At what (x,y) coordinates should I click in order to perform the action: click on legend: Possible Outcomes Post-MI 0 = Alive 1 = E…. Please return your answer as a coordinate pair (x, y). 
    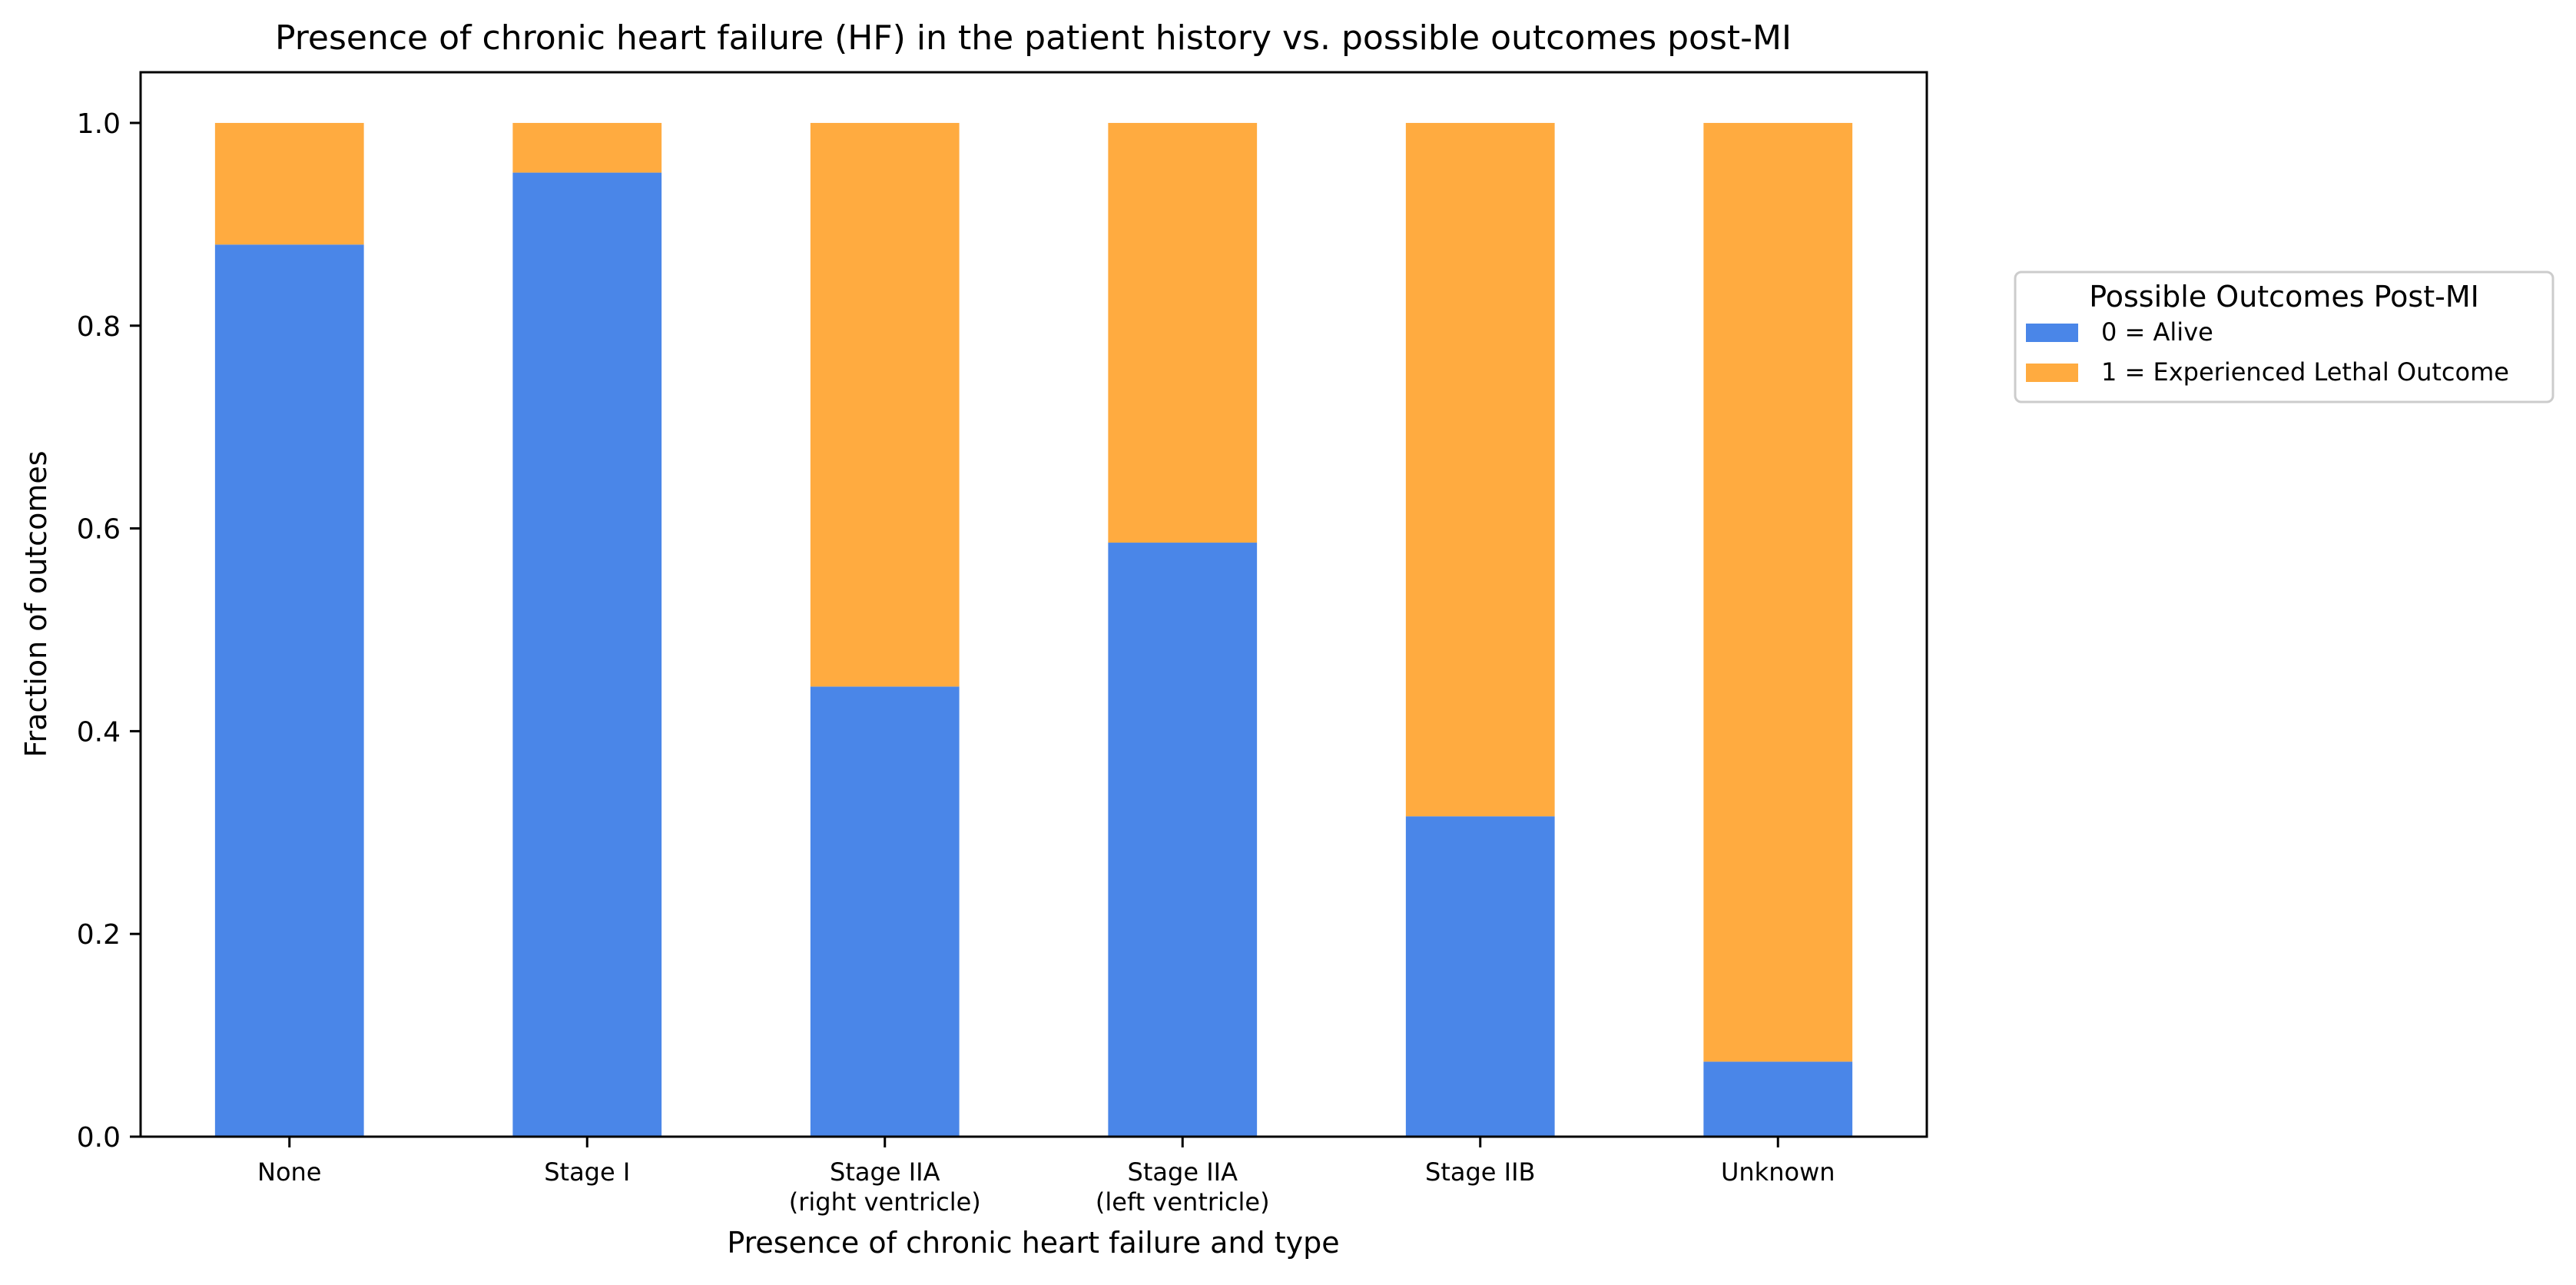
    Looking at the image, I should click on (2284, 337).